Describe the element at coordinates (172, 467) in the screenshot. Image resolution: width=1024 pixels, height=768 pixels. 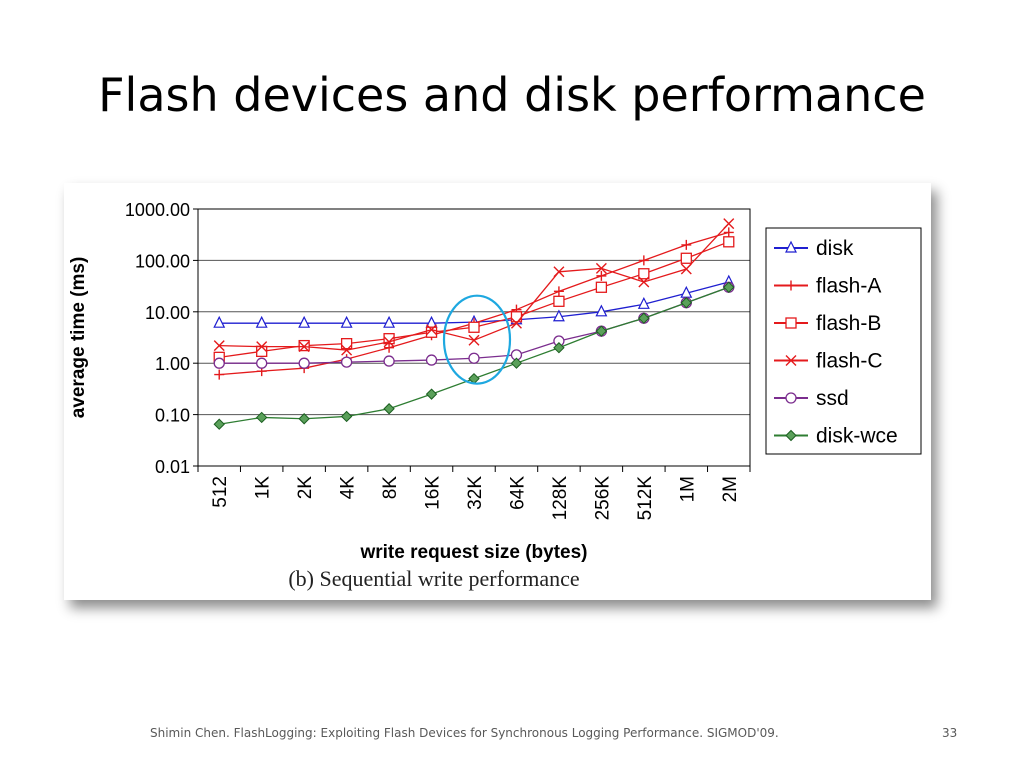
I see `y-tick-label: 0.01` at that location.